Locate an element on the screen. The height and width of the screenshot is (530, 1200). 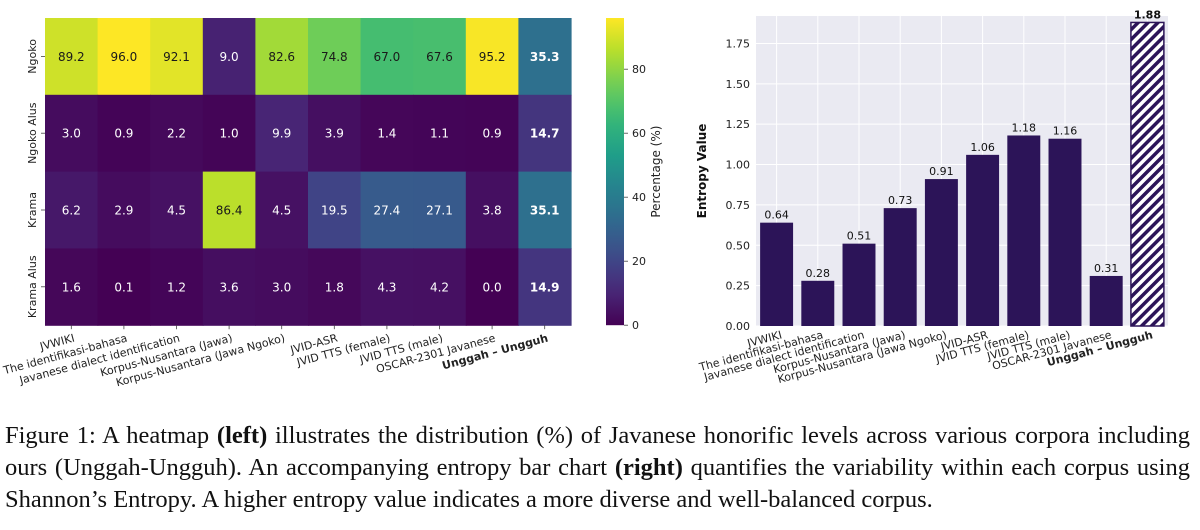
heatmap-cell-label: 1.1 is located at coordinates (439, 134).